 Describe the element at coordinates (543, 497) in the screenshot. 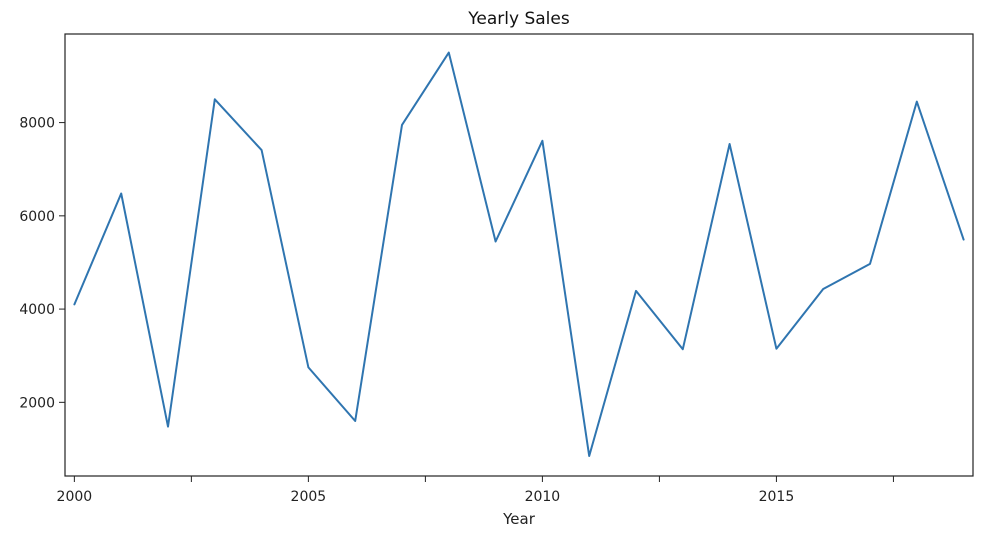

I see `x-tick-label: 2010` at that location.